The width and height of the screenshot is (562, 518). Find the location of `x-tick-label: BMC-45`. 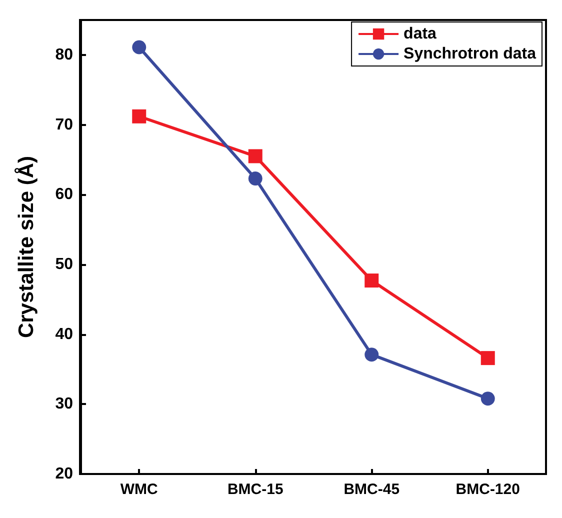

x-tick-label: BMC-45 is located at coordinates (372, 489).